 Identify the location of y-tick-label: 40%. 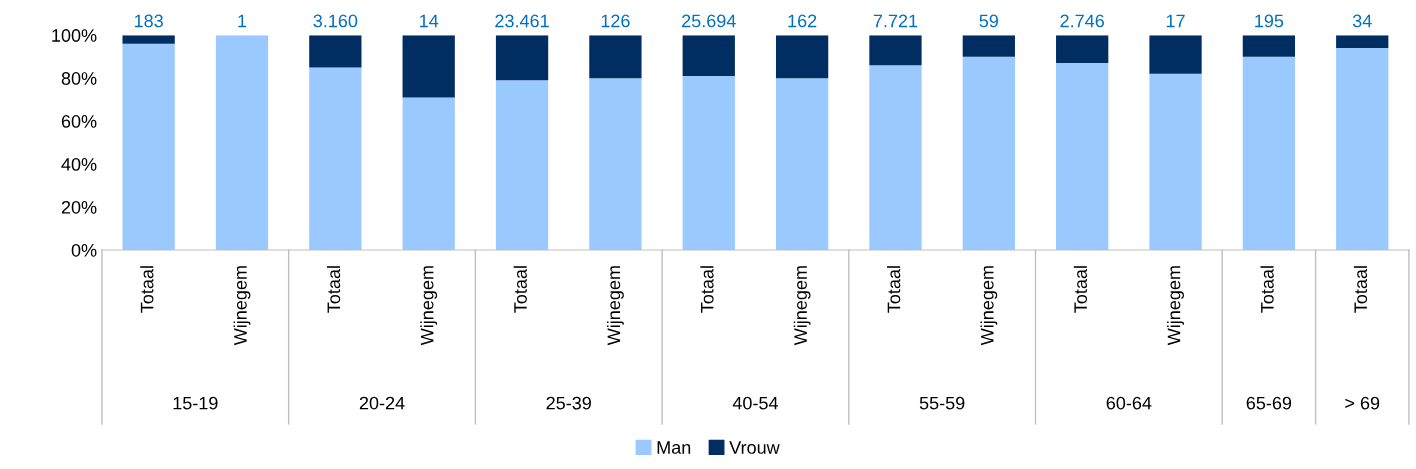
(79, 164).